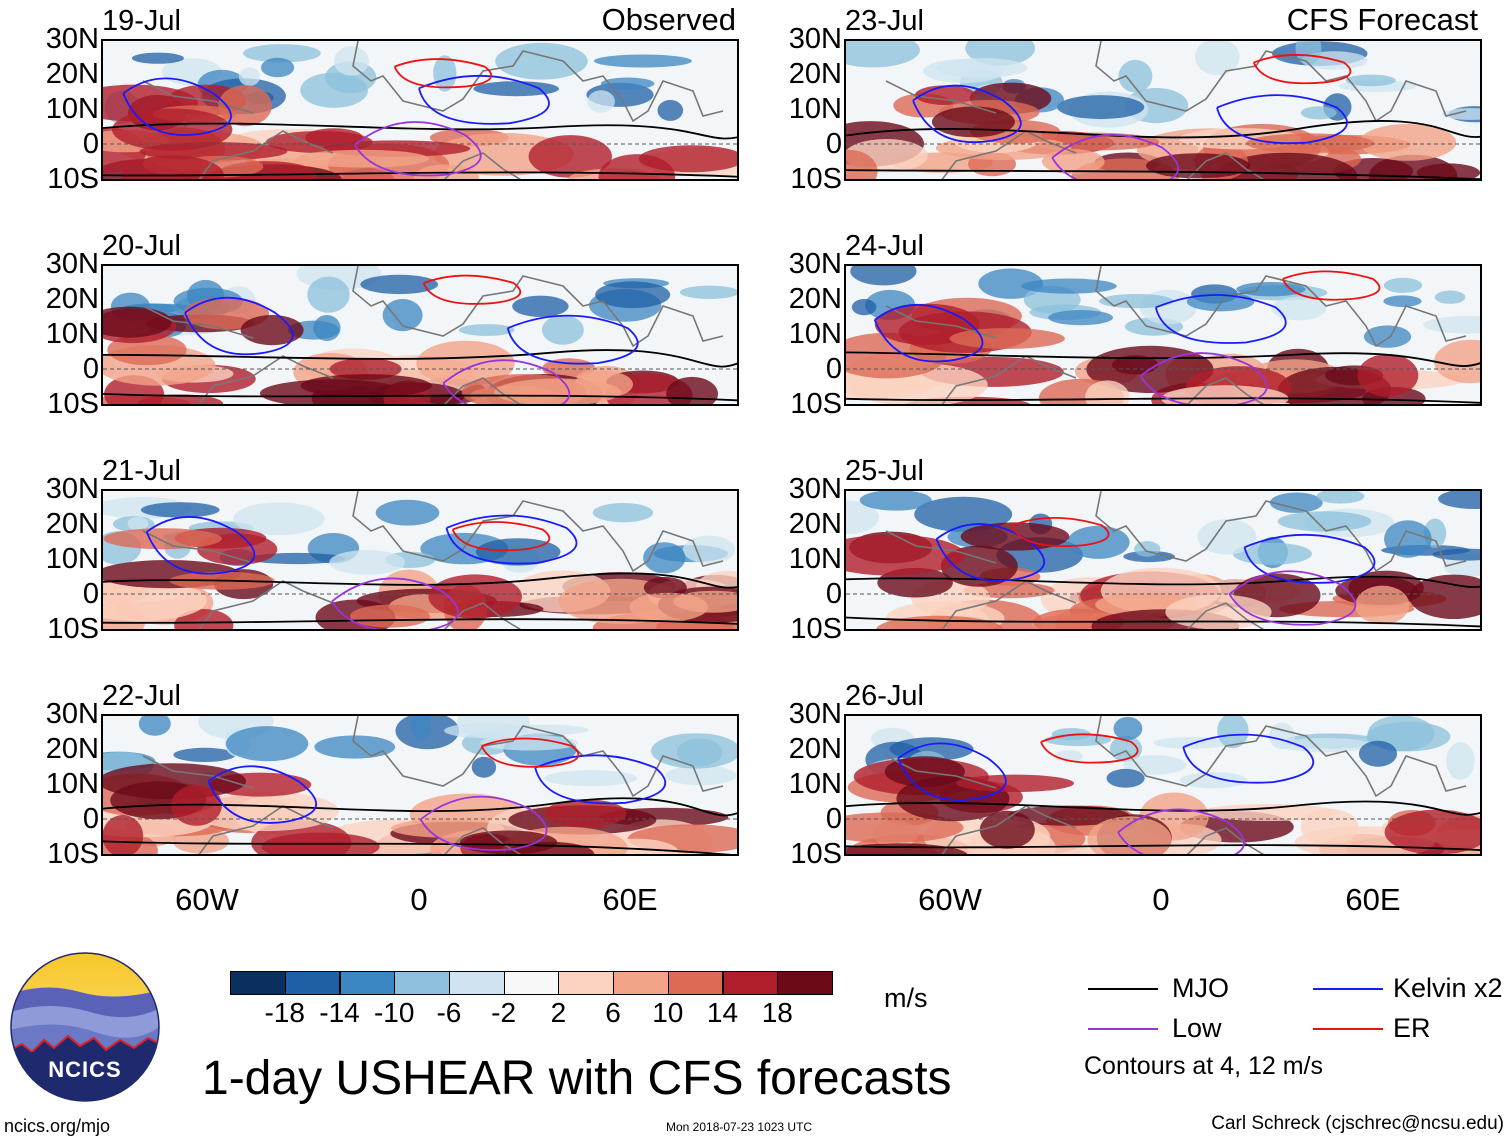 The height and width of the screenshot is (1142, 1510). What do you see at coordinates (577, 1078) in the screenshot?
I see `main-title: 1-day USHEAR with CFS forecasts` at bounding box center [577, 1078].